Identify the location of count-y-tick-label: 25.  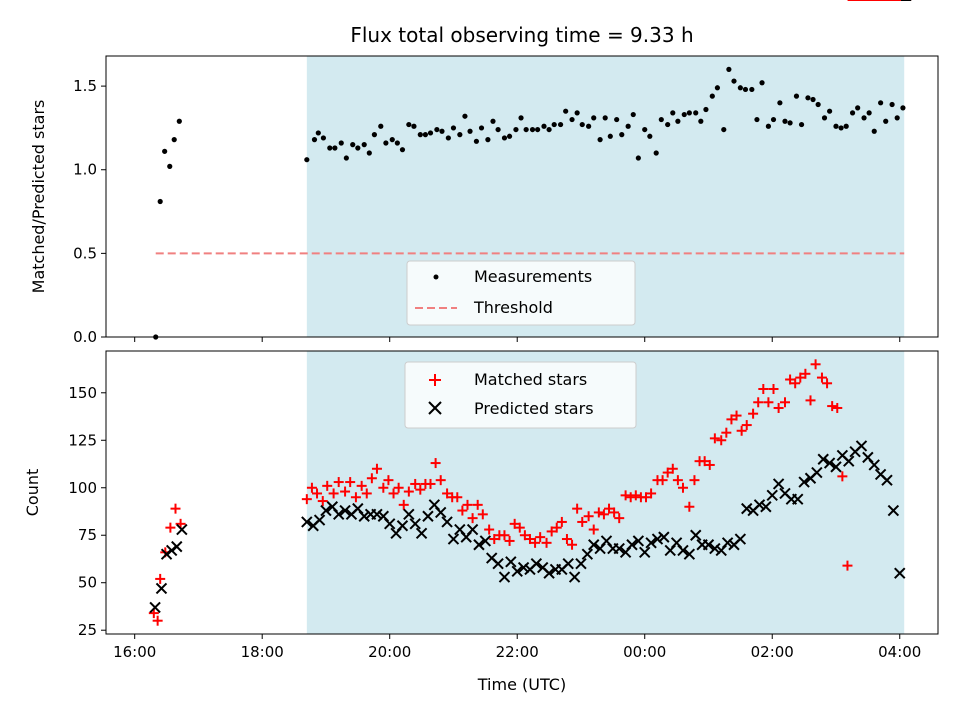
(87, 630).